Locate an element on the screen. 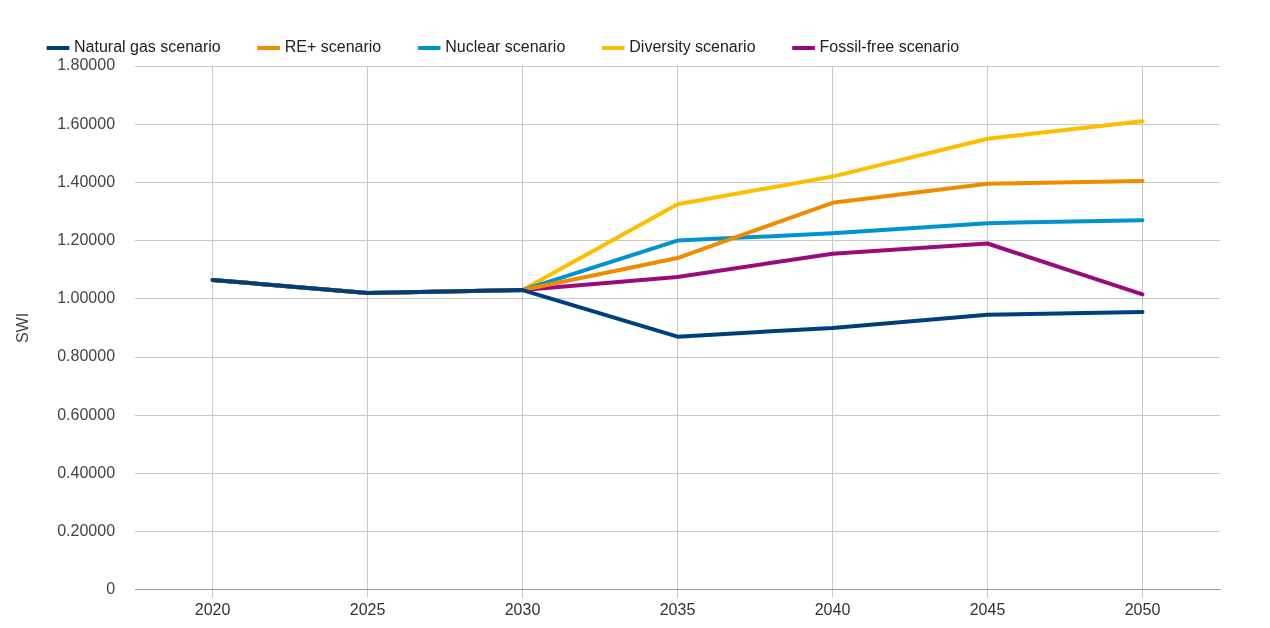 The height and width of the screenshot is (628, 1270). legend-label: Nuclear scenario is located at coordinates (505, 47).